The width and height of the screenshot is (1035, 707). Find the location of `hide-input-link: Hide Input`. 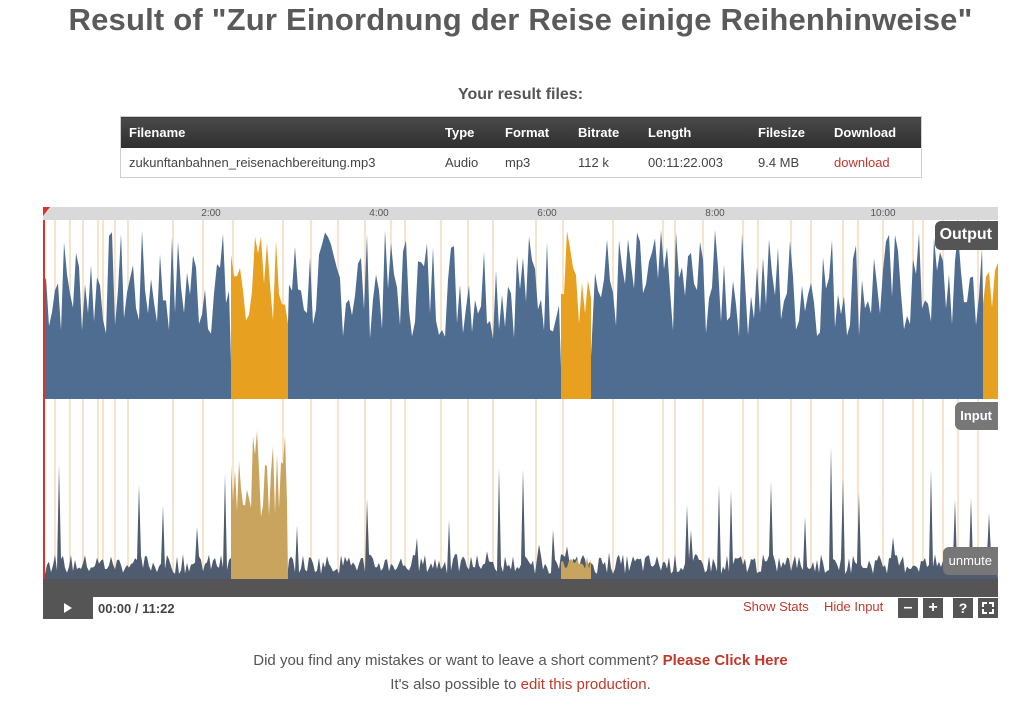

hide-input-link: Hide Input is located at coordinates (854, 606).